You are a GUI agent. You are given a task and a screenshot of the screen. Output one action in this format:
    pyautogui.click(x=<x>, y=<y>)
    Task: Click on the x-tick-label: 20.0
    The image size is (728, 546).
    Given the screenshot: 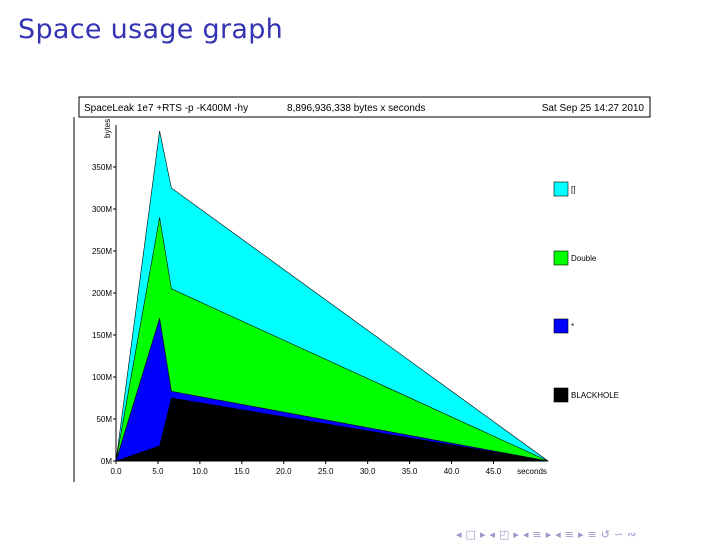 What is the action you would take?
    pyautogui.click(x=284, y=471)
    